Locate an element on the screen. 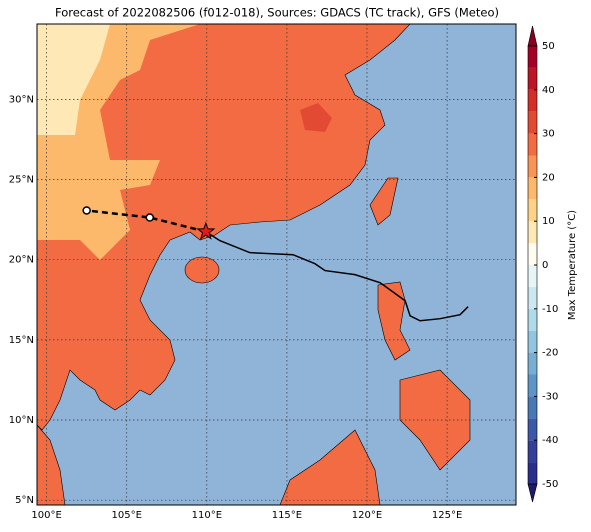 This screenshot has width=591, height=532. land-mindanao is located at coordinates (435, 420).